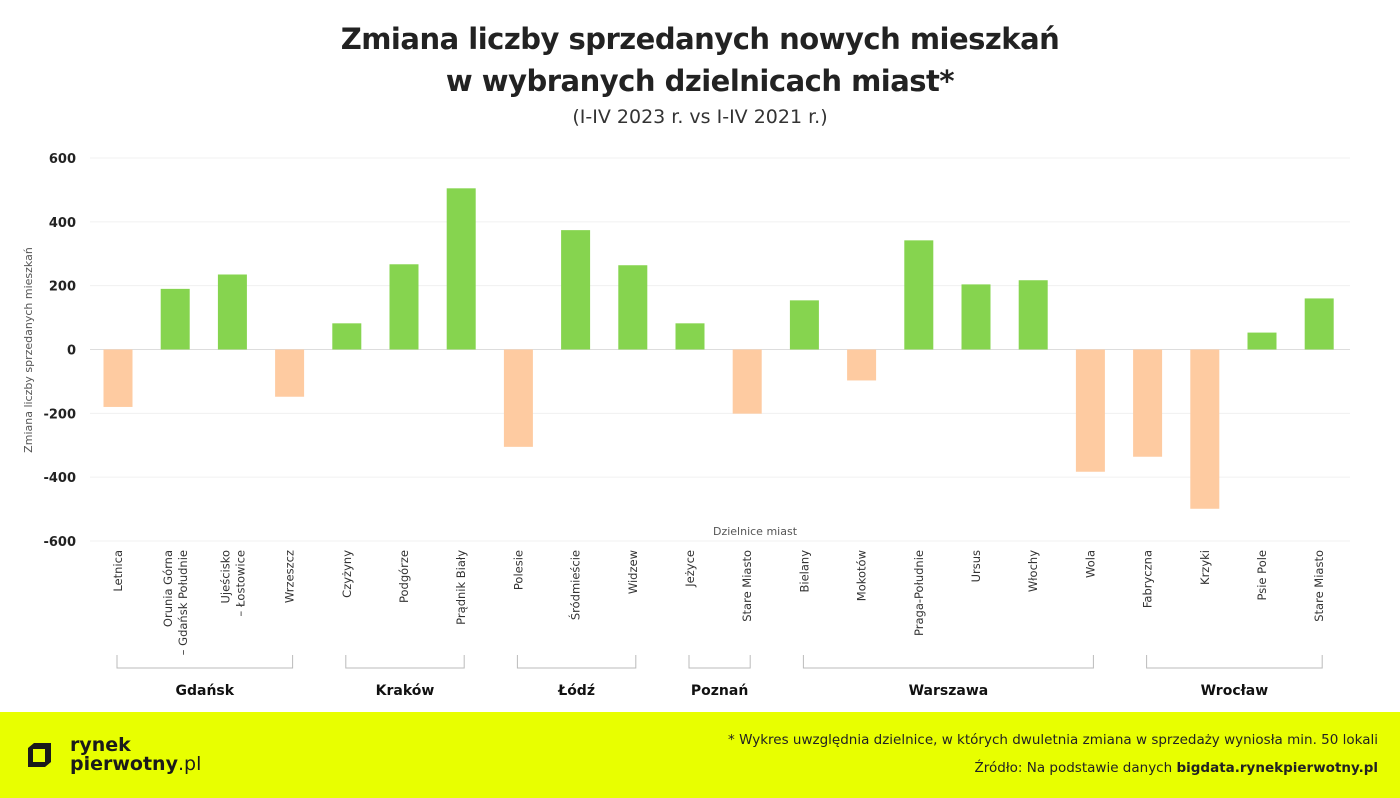  What do you see at coordinates (575, 585) in the screenshot?
I see `x-tick-label: Śródmieście` at bounding box center [575, 585].